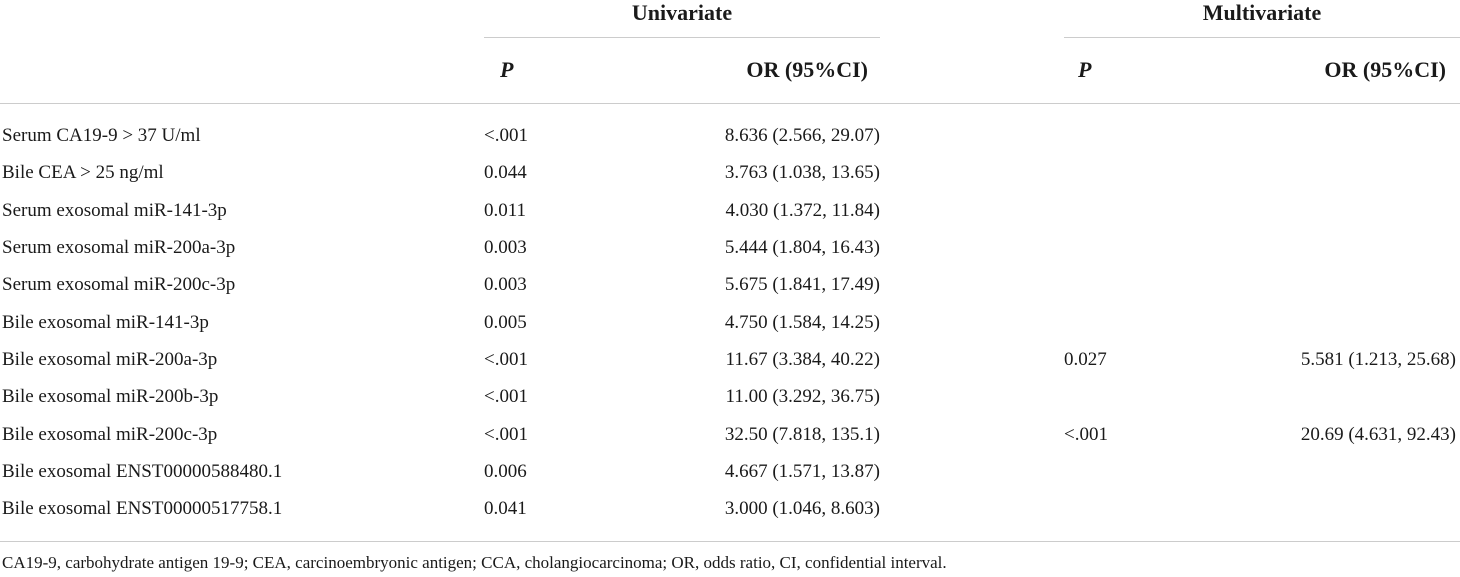  I want to click on univariate-or-value: 5.444 (1.804, 16.43), so click(802, 247).